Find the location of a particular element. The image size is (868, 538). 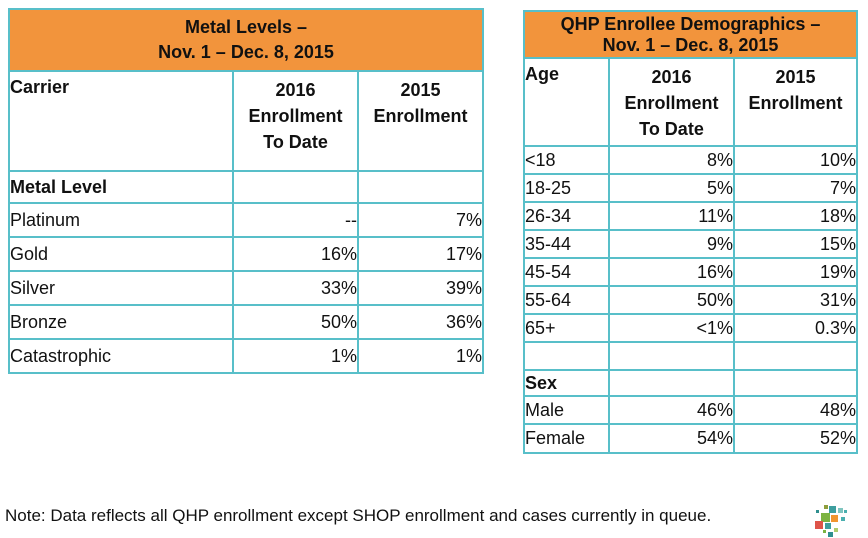

table-row: Gold 16% 17% is located at coordinates (246, 254).